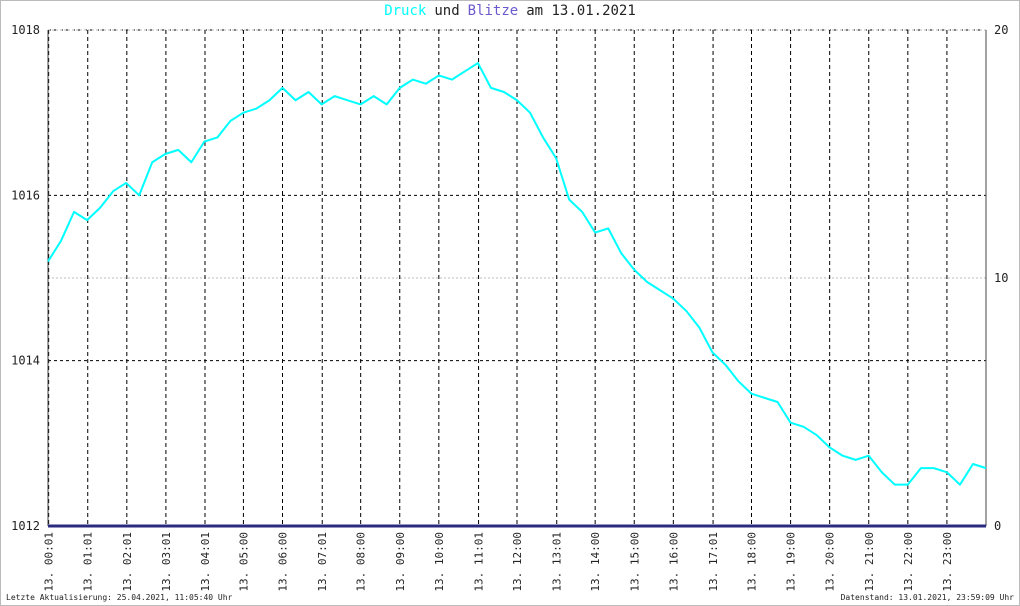 Image resolution: width=1020 pixels, height=606 pixels. I want to click on title-series-1: Druck, so click(405, 11).